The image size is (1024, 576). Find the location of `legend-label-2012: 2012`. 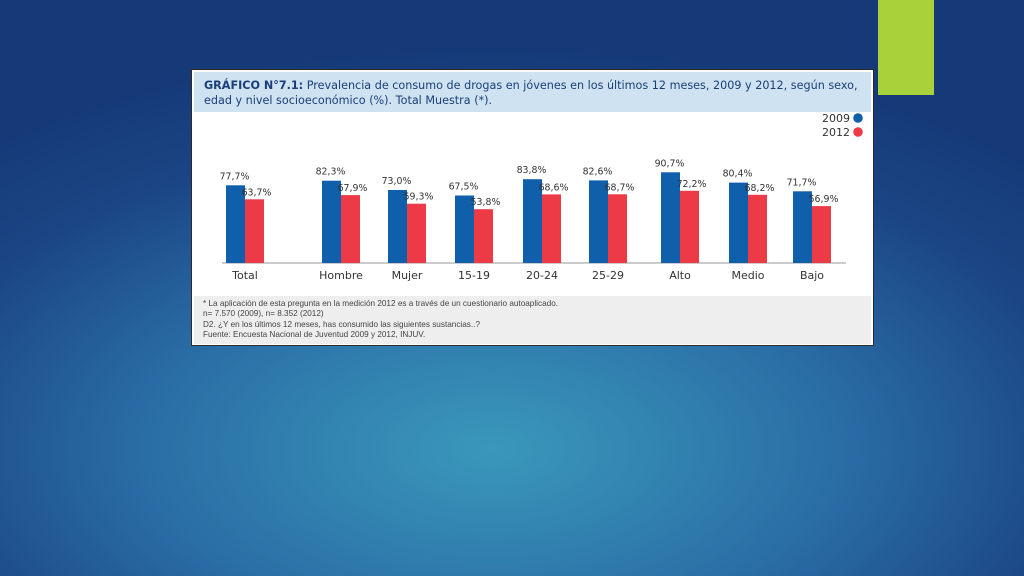

legend-label-2012: 2012 is located at coordinates (836, 132).